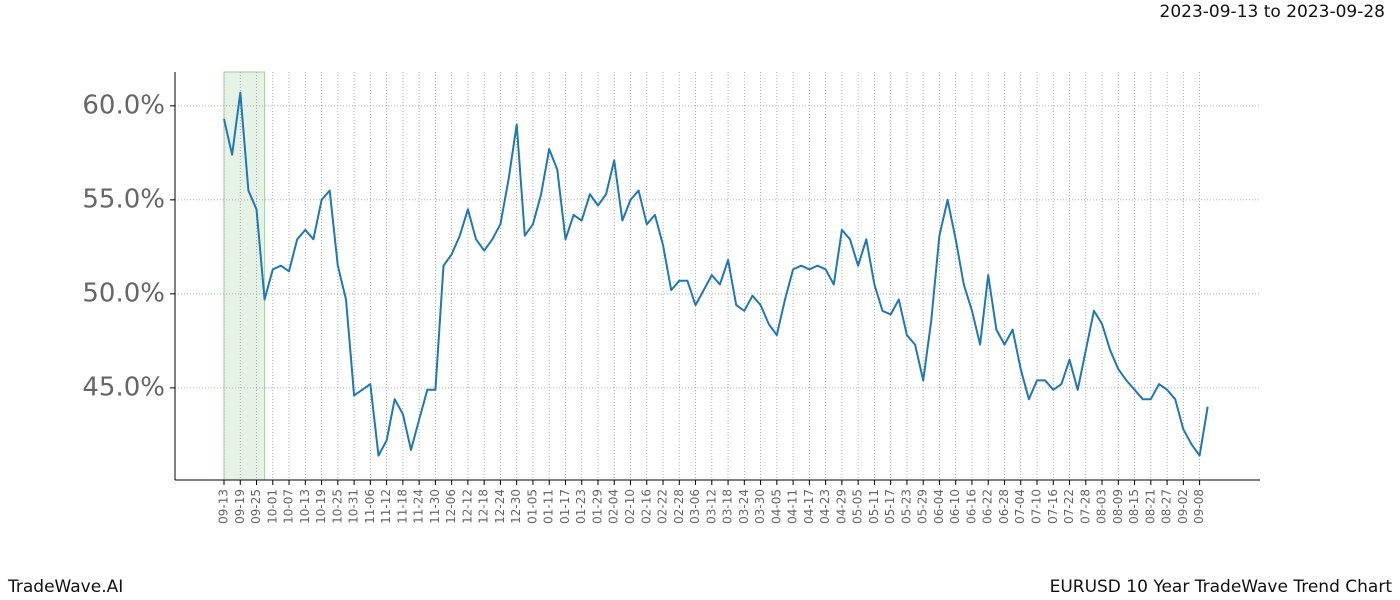 The width and height of the screenshot is (1400, 600). I want to click on y-tick-label: 50.0%, so click(123, 293).